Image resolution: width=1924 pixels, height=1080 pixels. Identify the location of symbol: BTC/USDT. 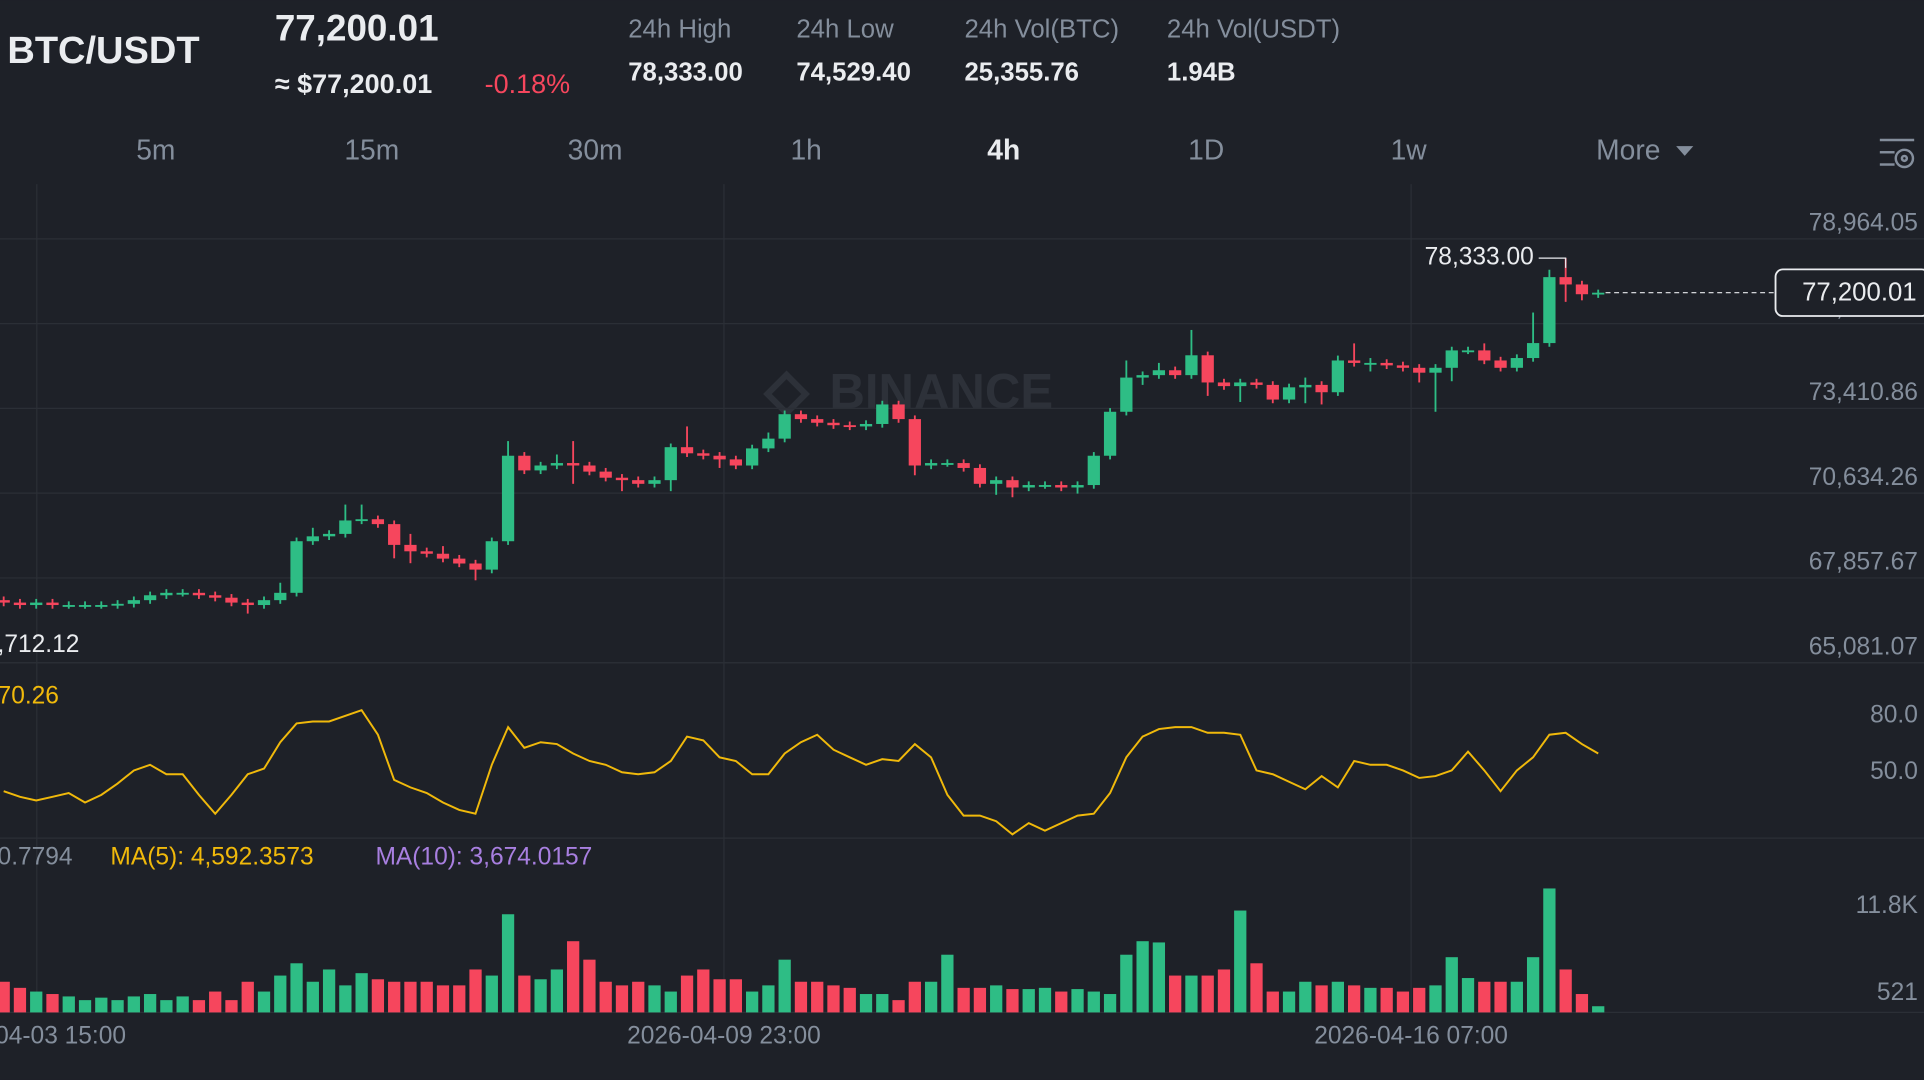
(103, 51).